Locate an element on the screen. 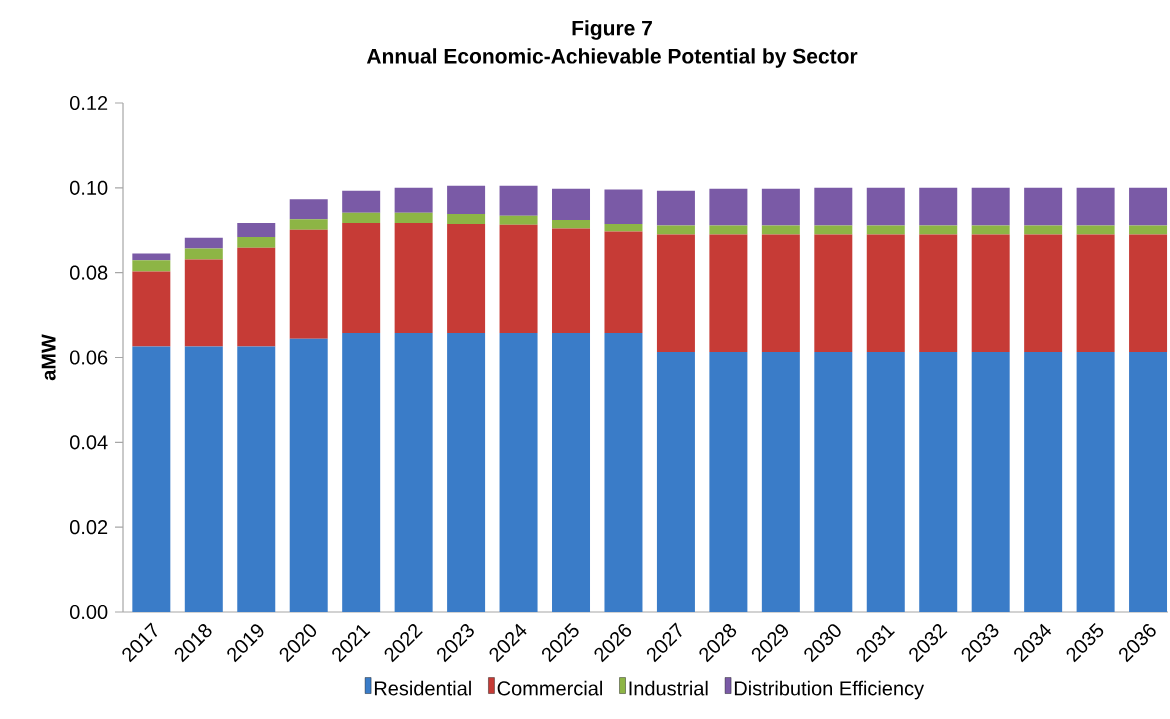 The height and width of the screenshot is (719, 1170). legend-label: Industrial is located at coordinates (668, 688).